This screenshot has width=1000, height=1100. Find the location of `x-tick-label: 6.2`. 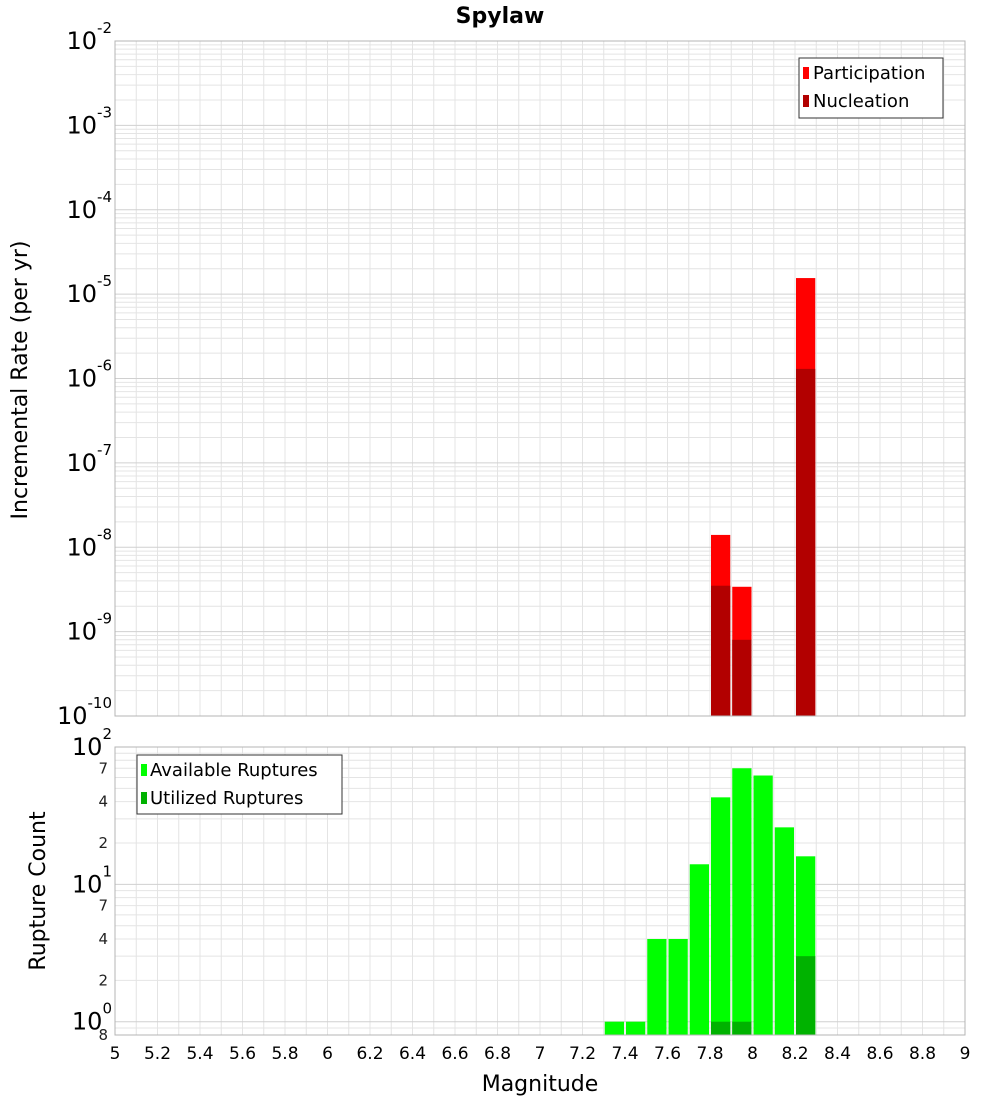

x-tick-label: 6.2 is located at coordinates (369, 1054).